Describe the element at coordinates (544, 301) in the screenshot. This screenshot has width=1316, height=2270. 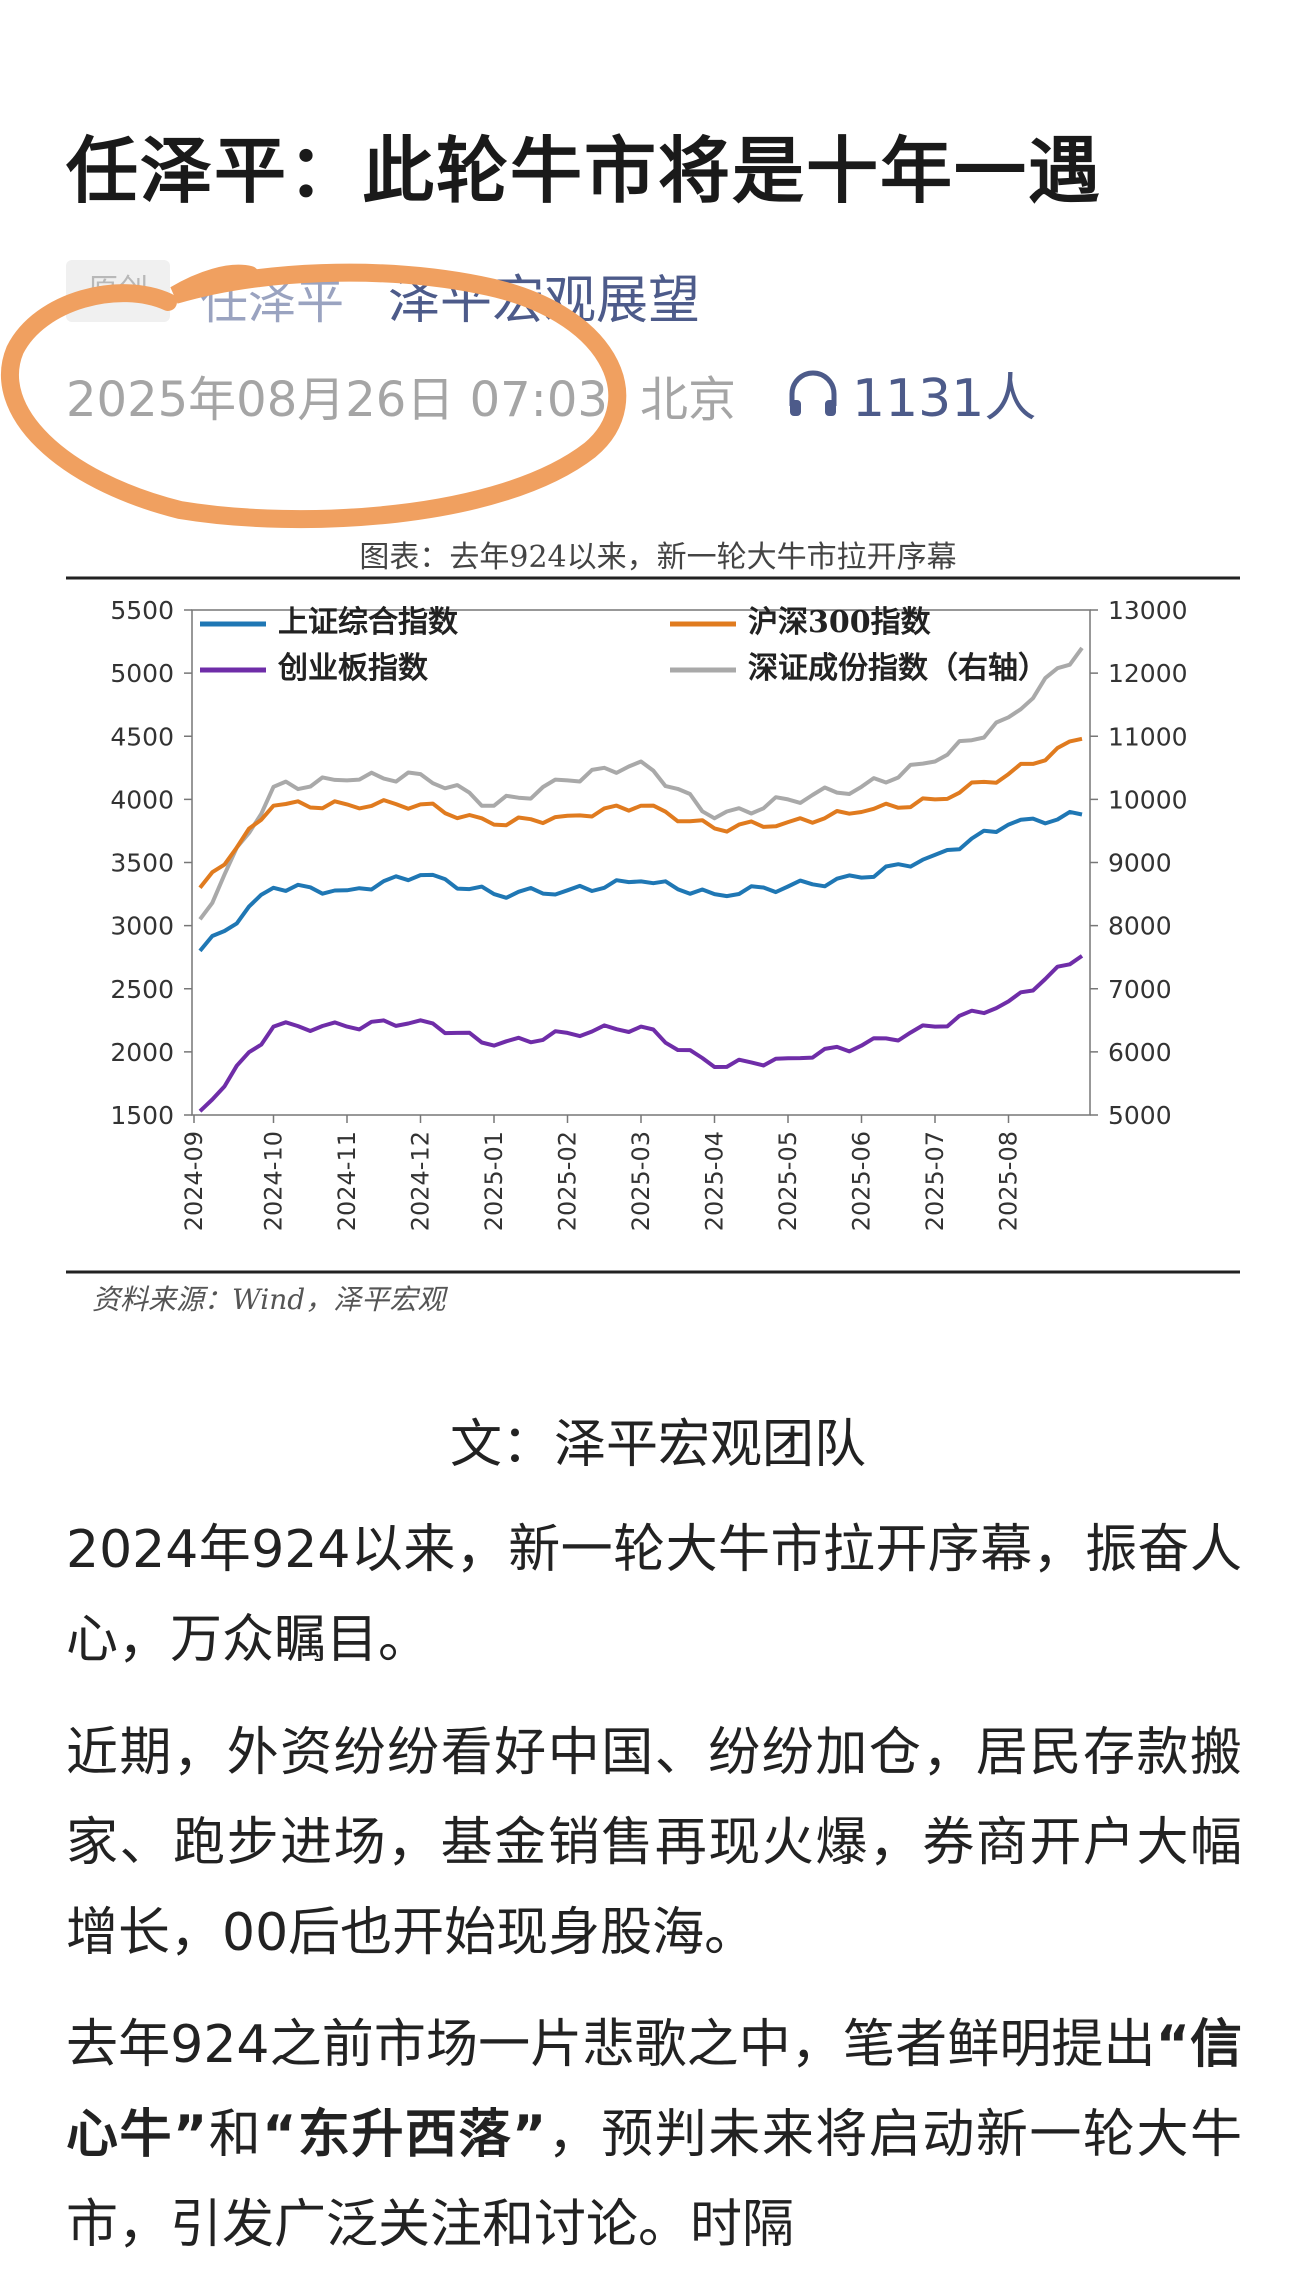
I see `account-link: 泽平宏观展望` at that location.